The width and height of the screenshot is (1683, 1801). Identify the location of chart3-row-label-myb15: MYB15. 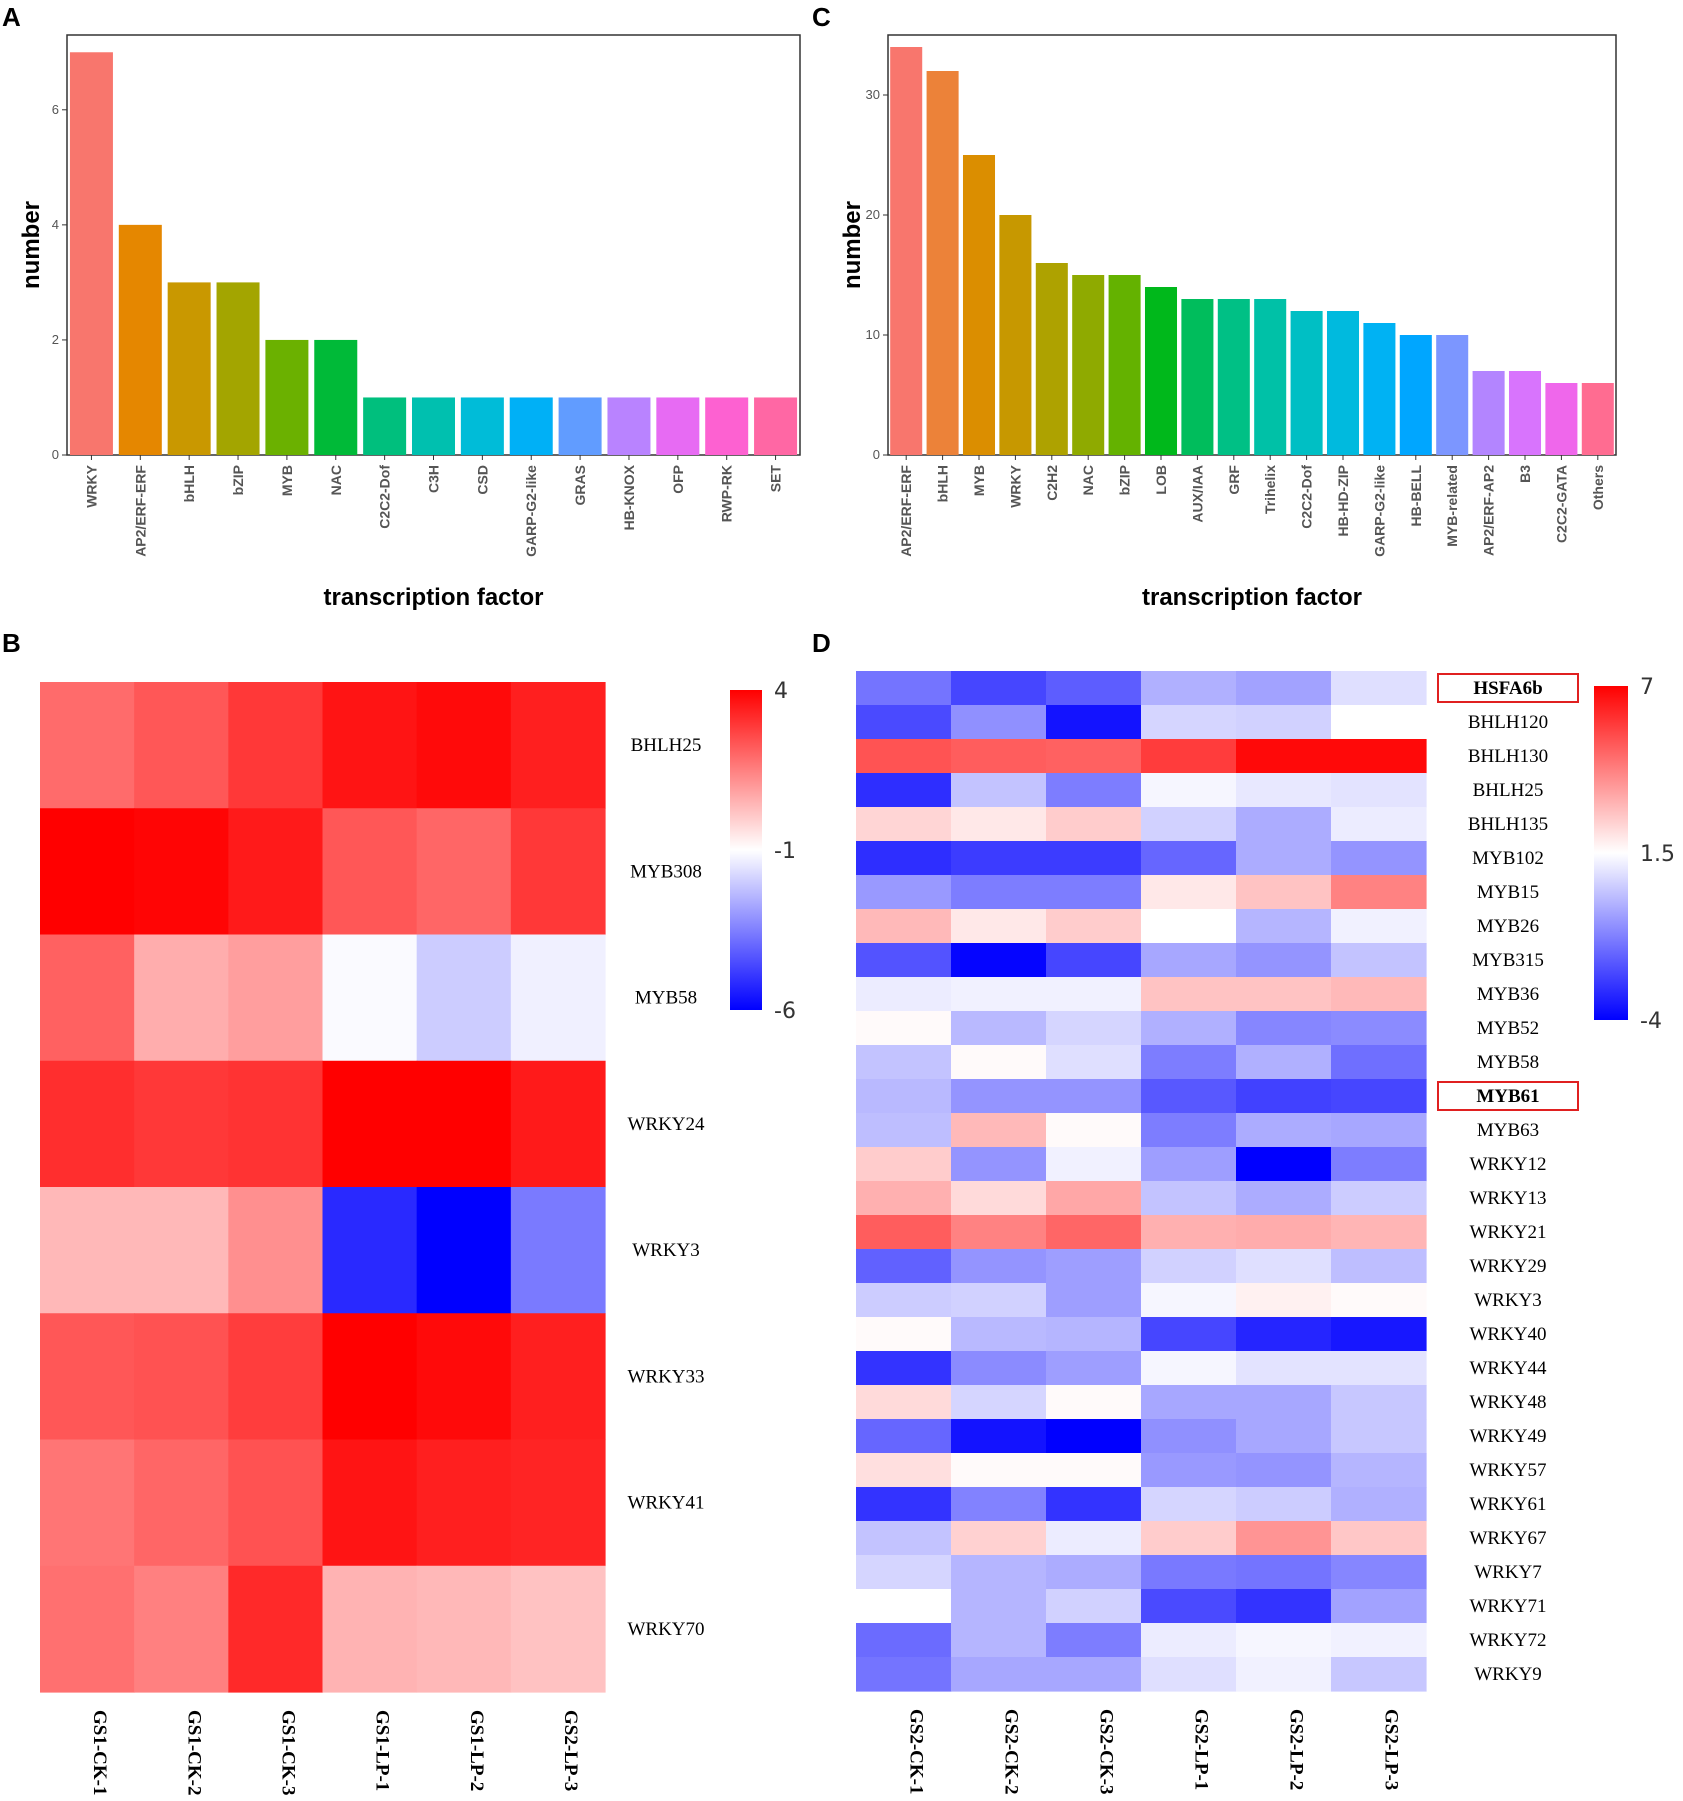
(1508, 892).